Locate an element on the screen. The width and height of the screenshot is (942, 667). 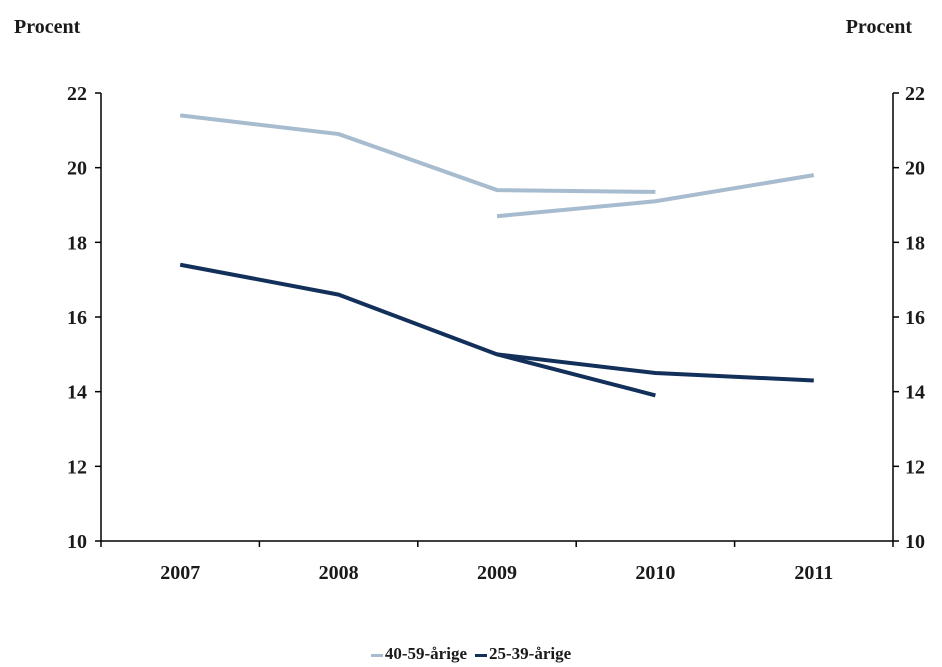
x-tick-label: 2010 is located at coordinates (655, 573).